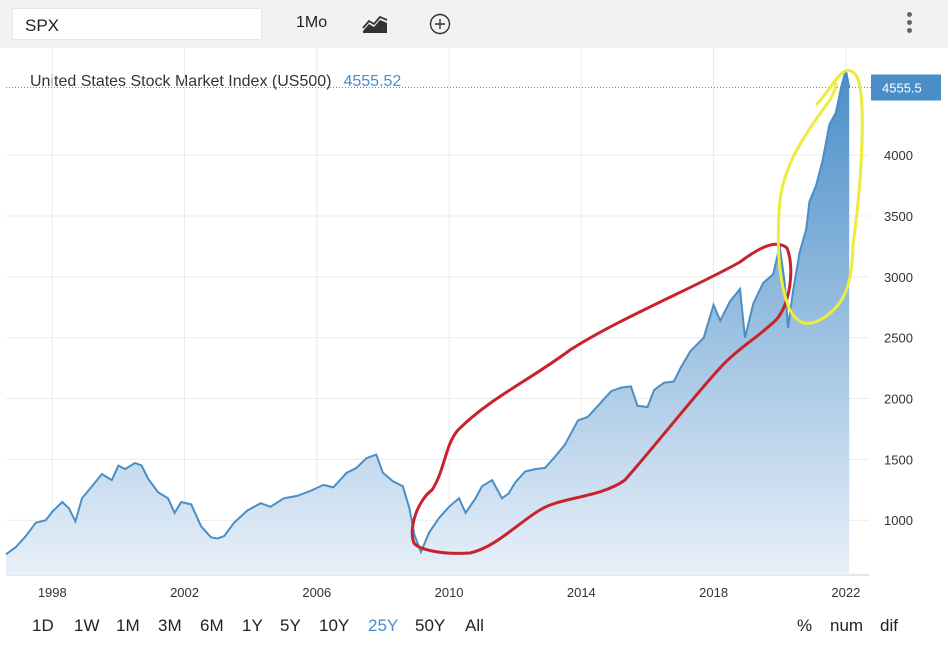  I want to click on mode-button-num: num, so click(847, 625).